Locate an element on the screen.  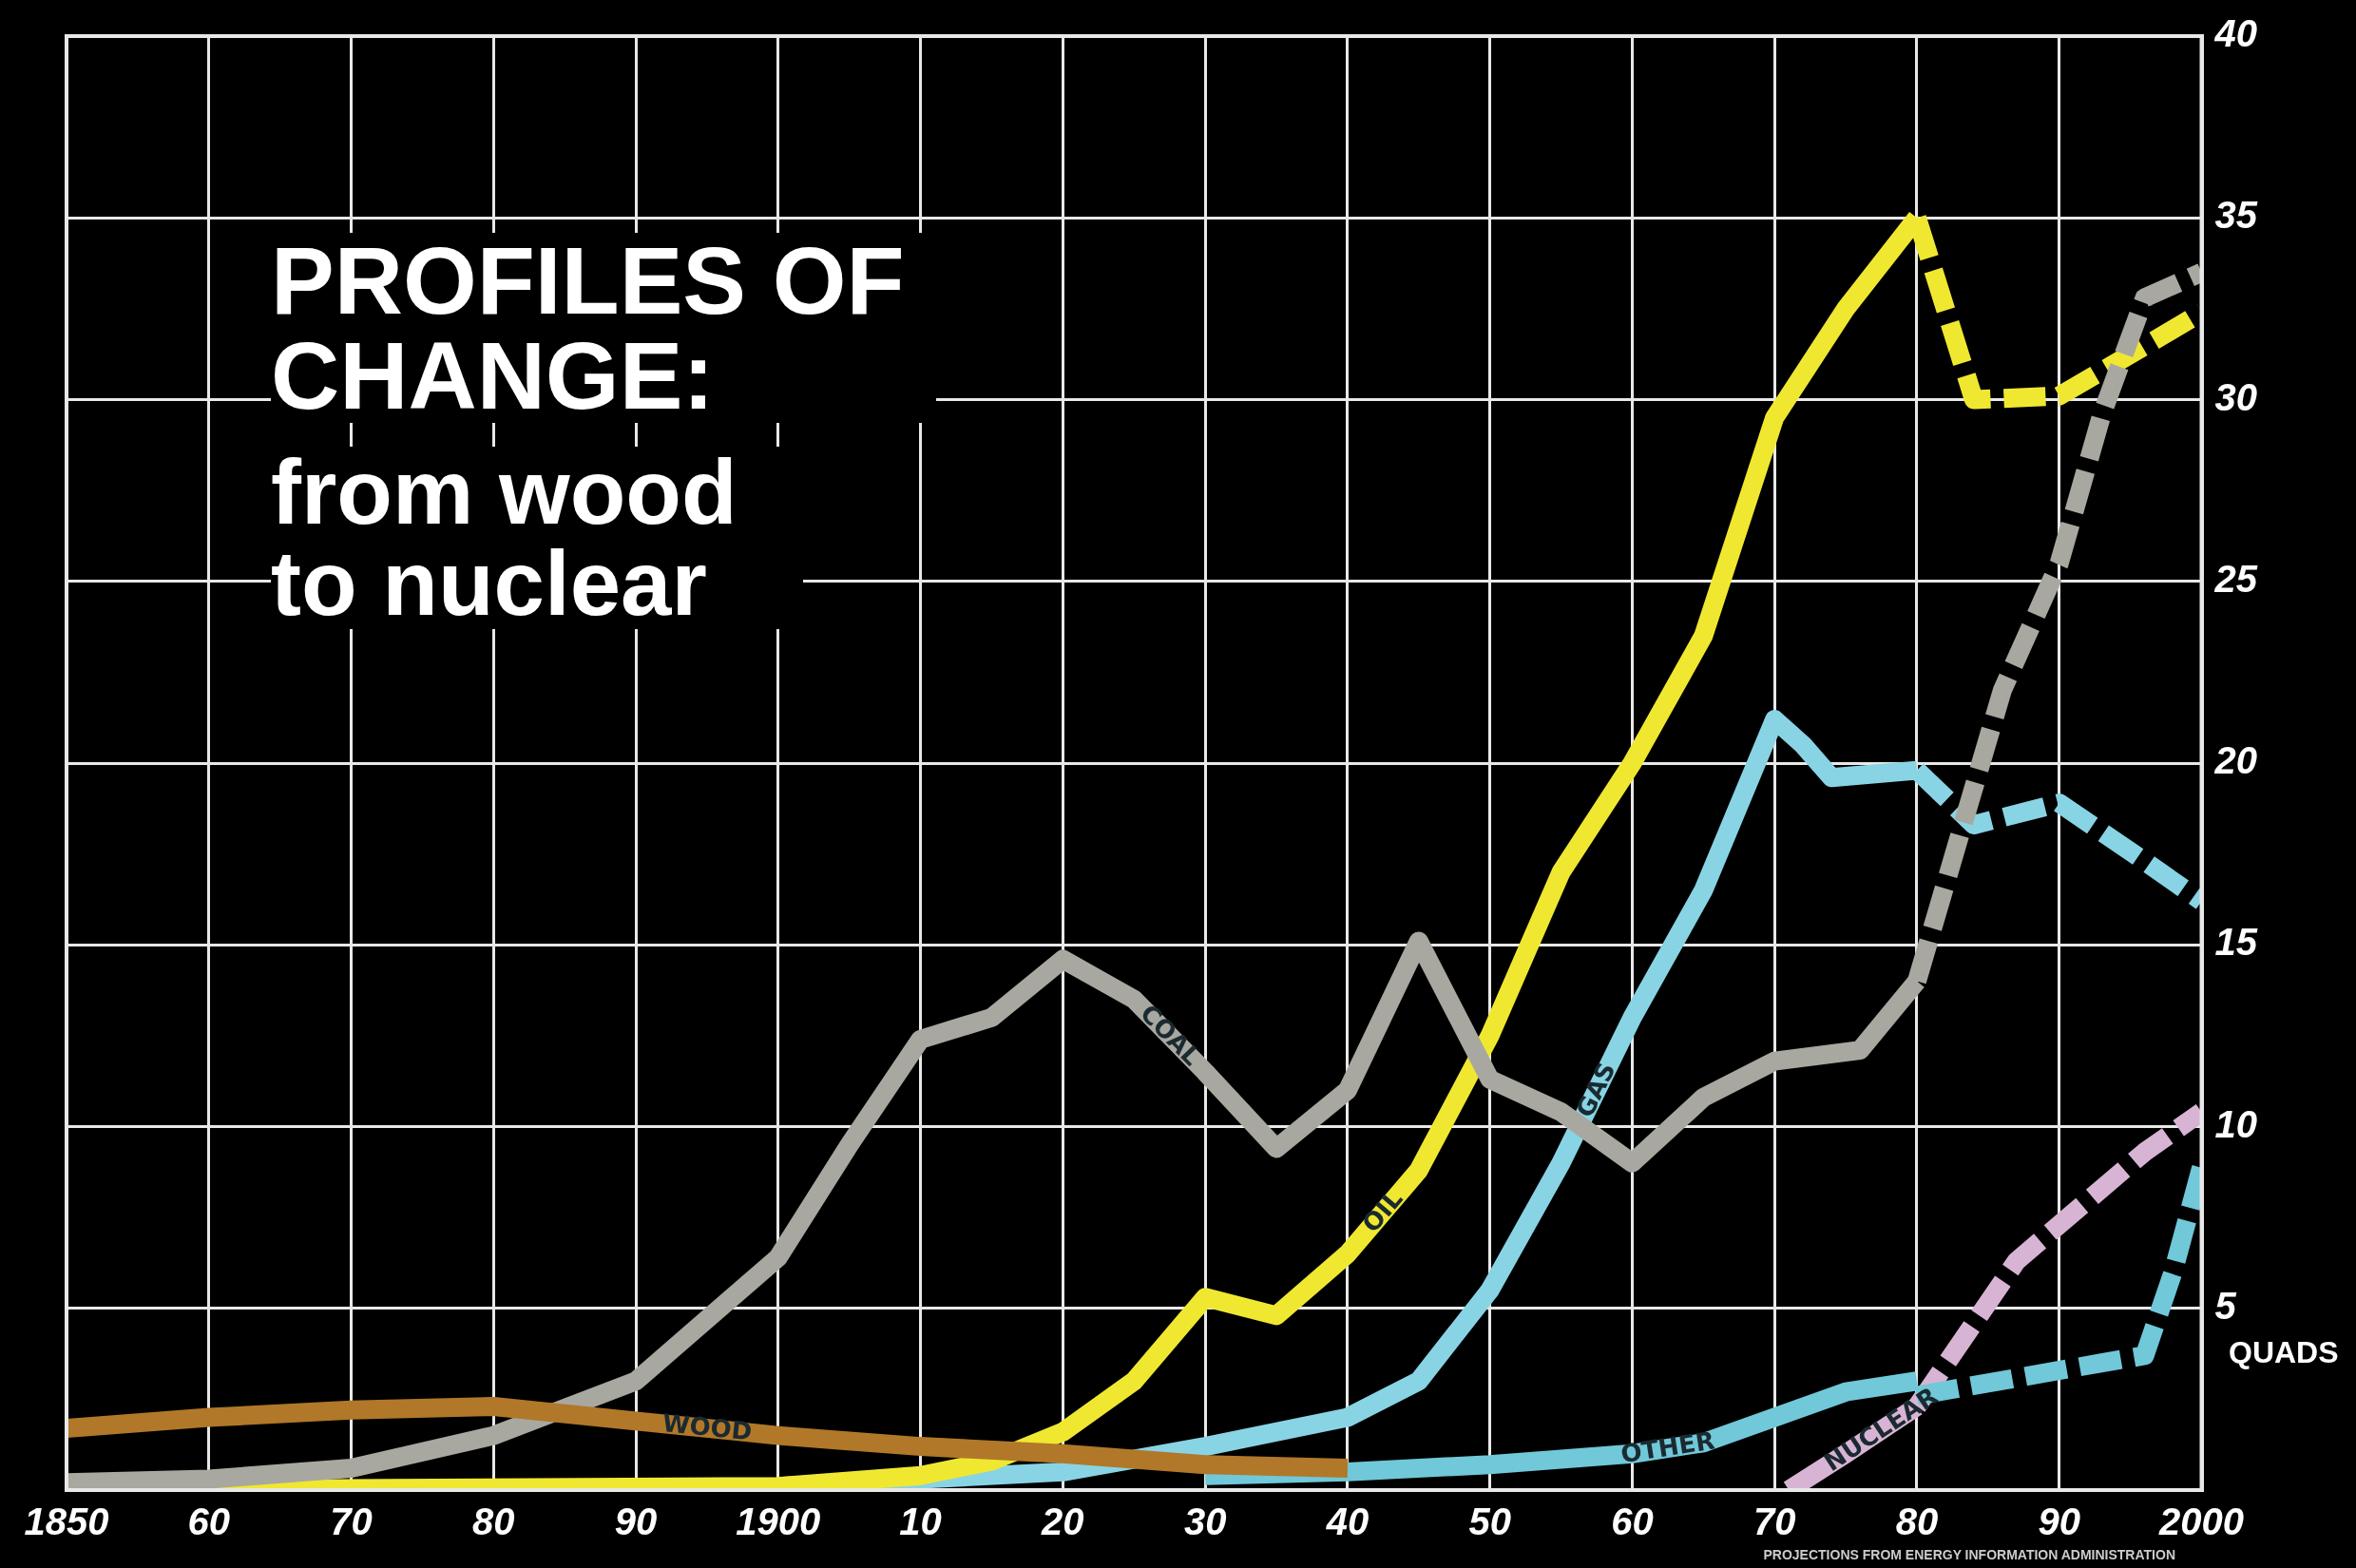
x-tick-label: 1850 is located at coordinates (66, 1522).